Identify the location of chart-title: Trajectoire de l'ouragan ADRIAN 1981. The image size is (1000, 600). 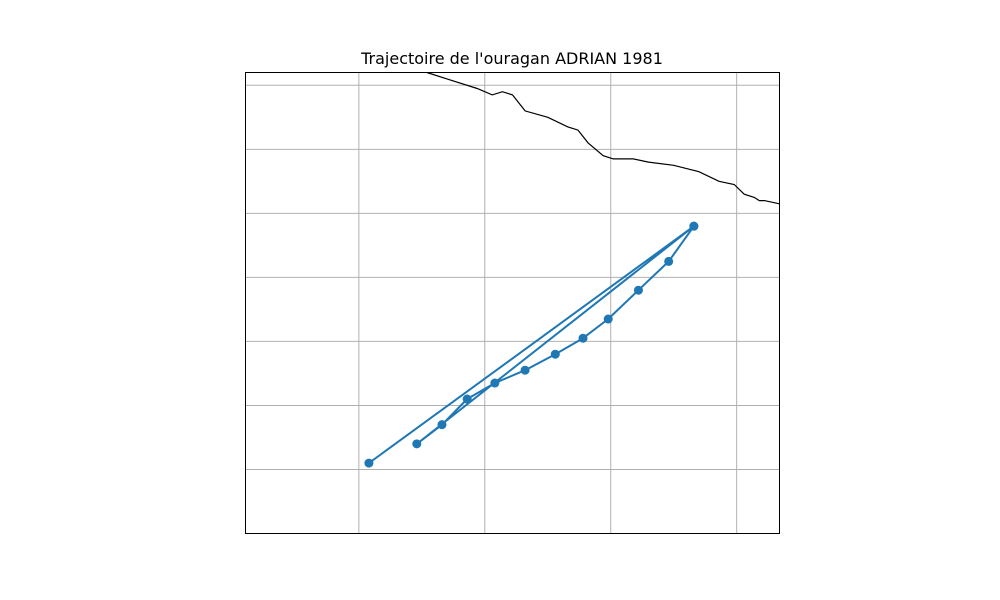
(511, 58).